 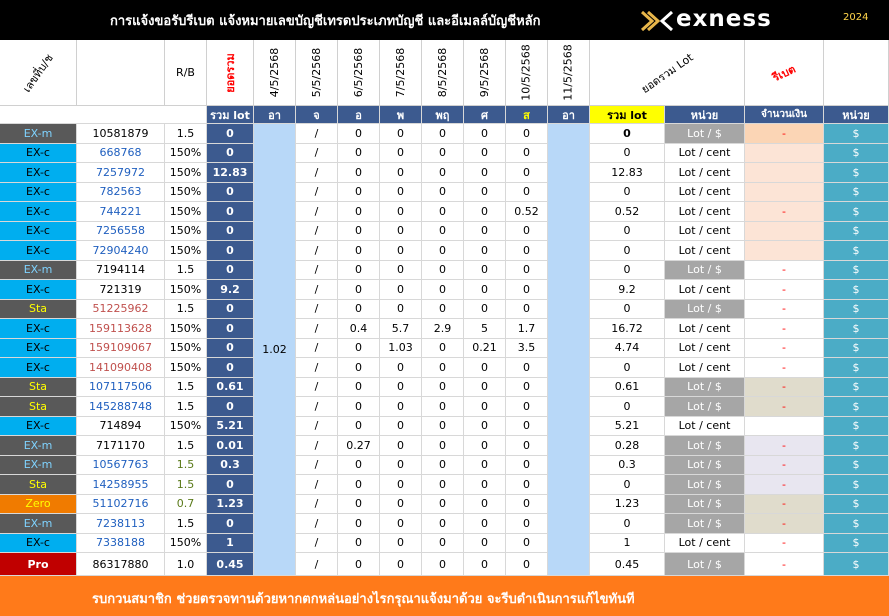 I want to click on daily-lot: 5, so click(x=485, y=329).